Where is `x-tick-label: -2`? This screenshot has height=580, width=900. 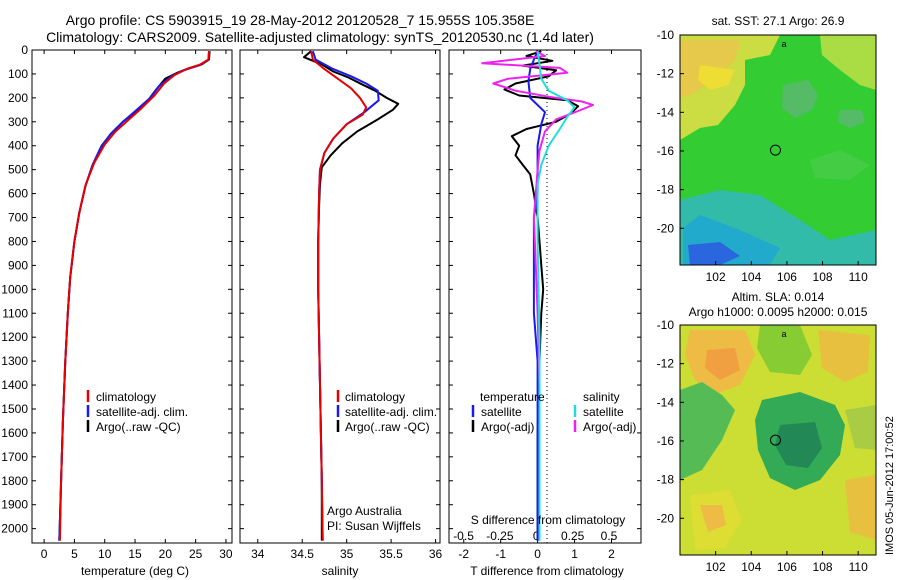 x-tick-label: -2 is located at coordinates (463, 554).